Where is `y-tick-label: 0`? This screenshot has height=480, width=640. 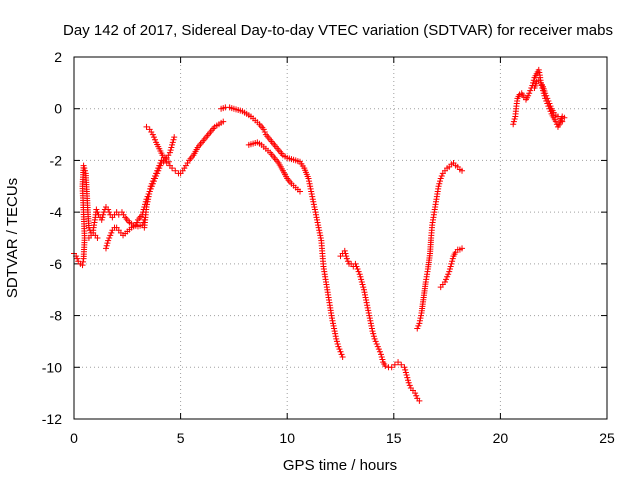
y-tick-label: 0 is located at coordinates (58, 109).